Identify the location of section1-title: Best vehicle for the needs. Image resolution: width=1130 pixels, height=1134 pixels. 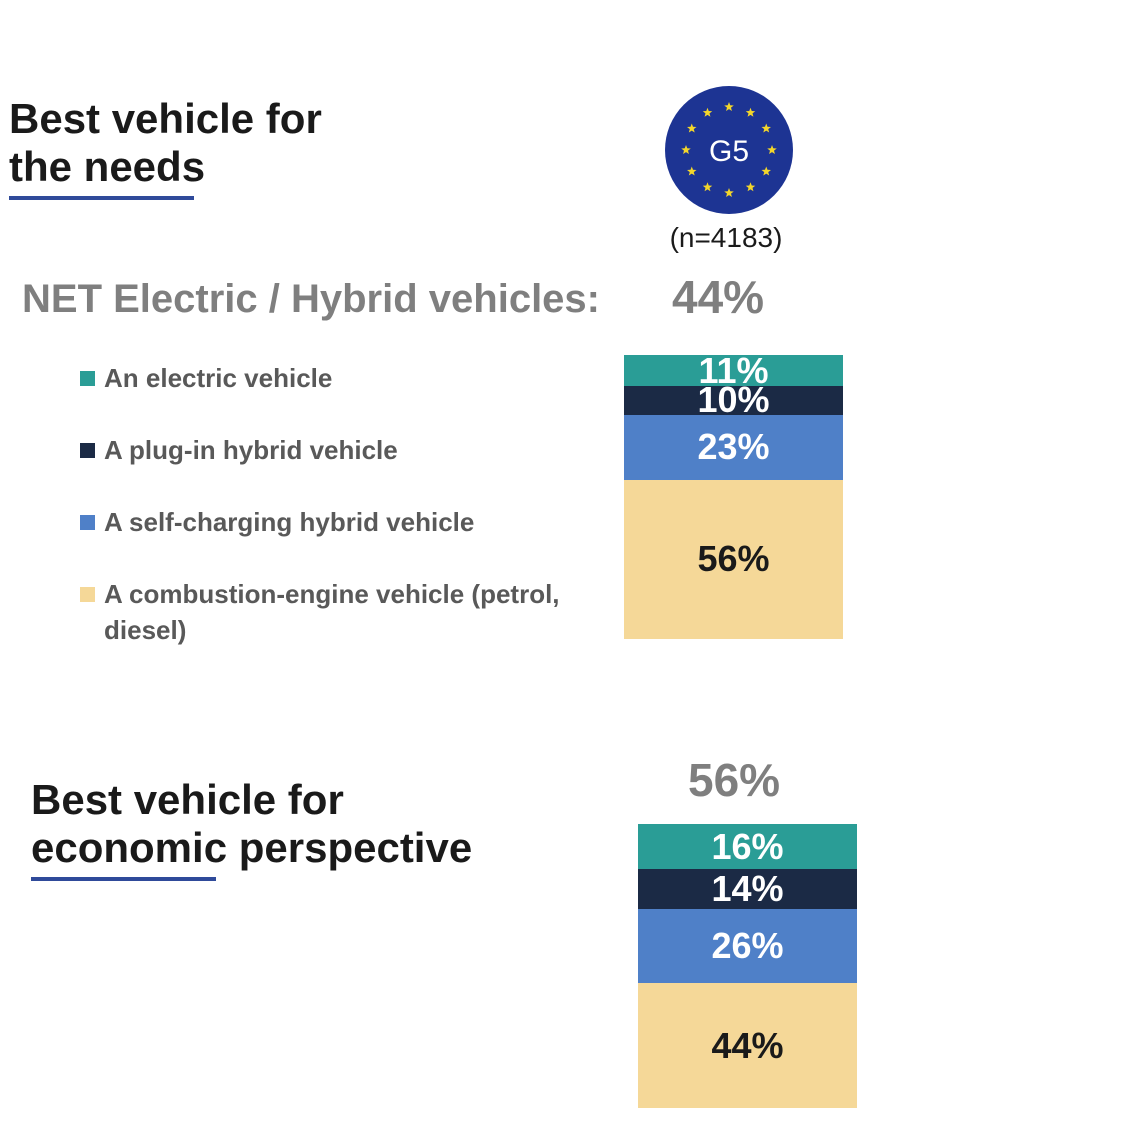
(165, 143).